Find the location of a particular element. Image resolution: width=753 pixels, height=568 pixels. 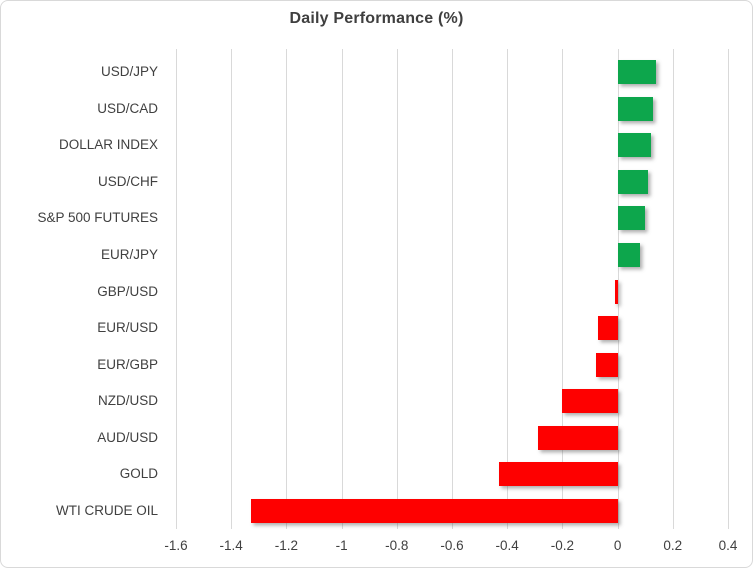

category-label-nzd-usd: NZD/USD is located at coordinates (128, 401).